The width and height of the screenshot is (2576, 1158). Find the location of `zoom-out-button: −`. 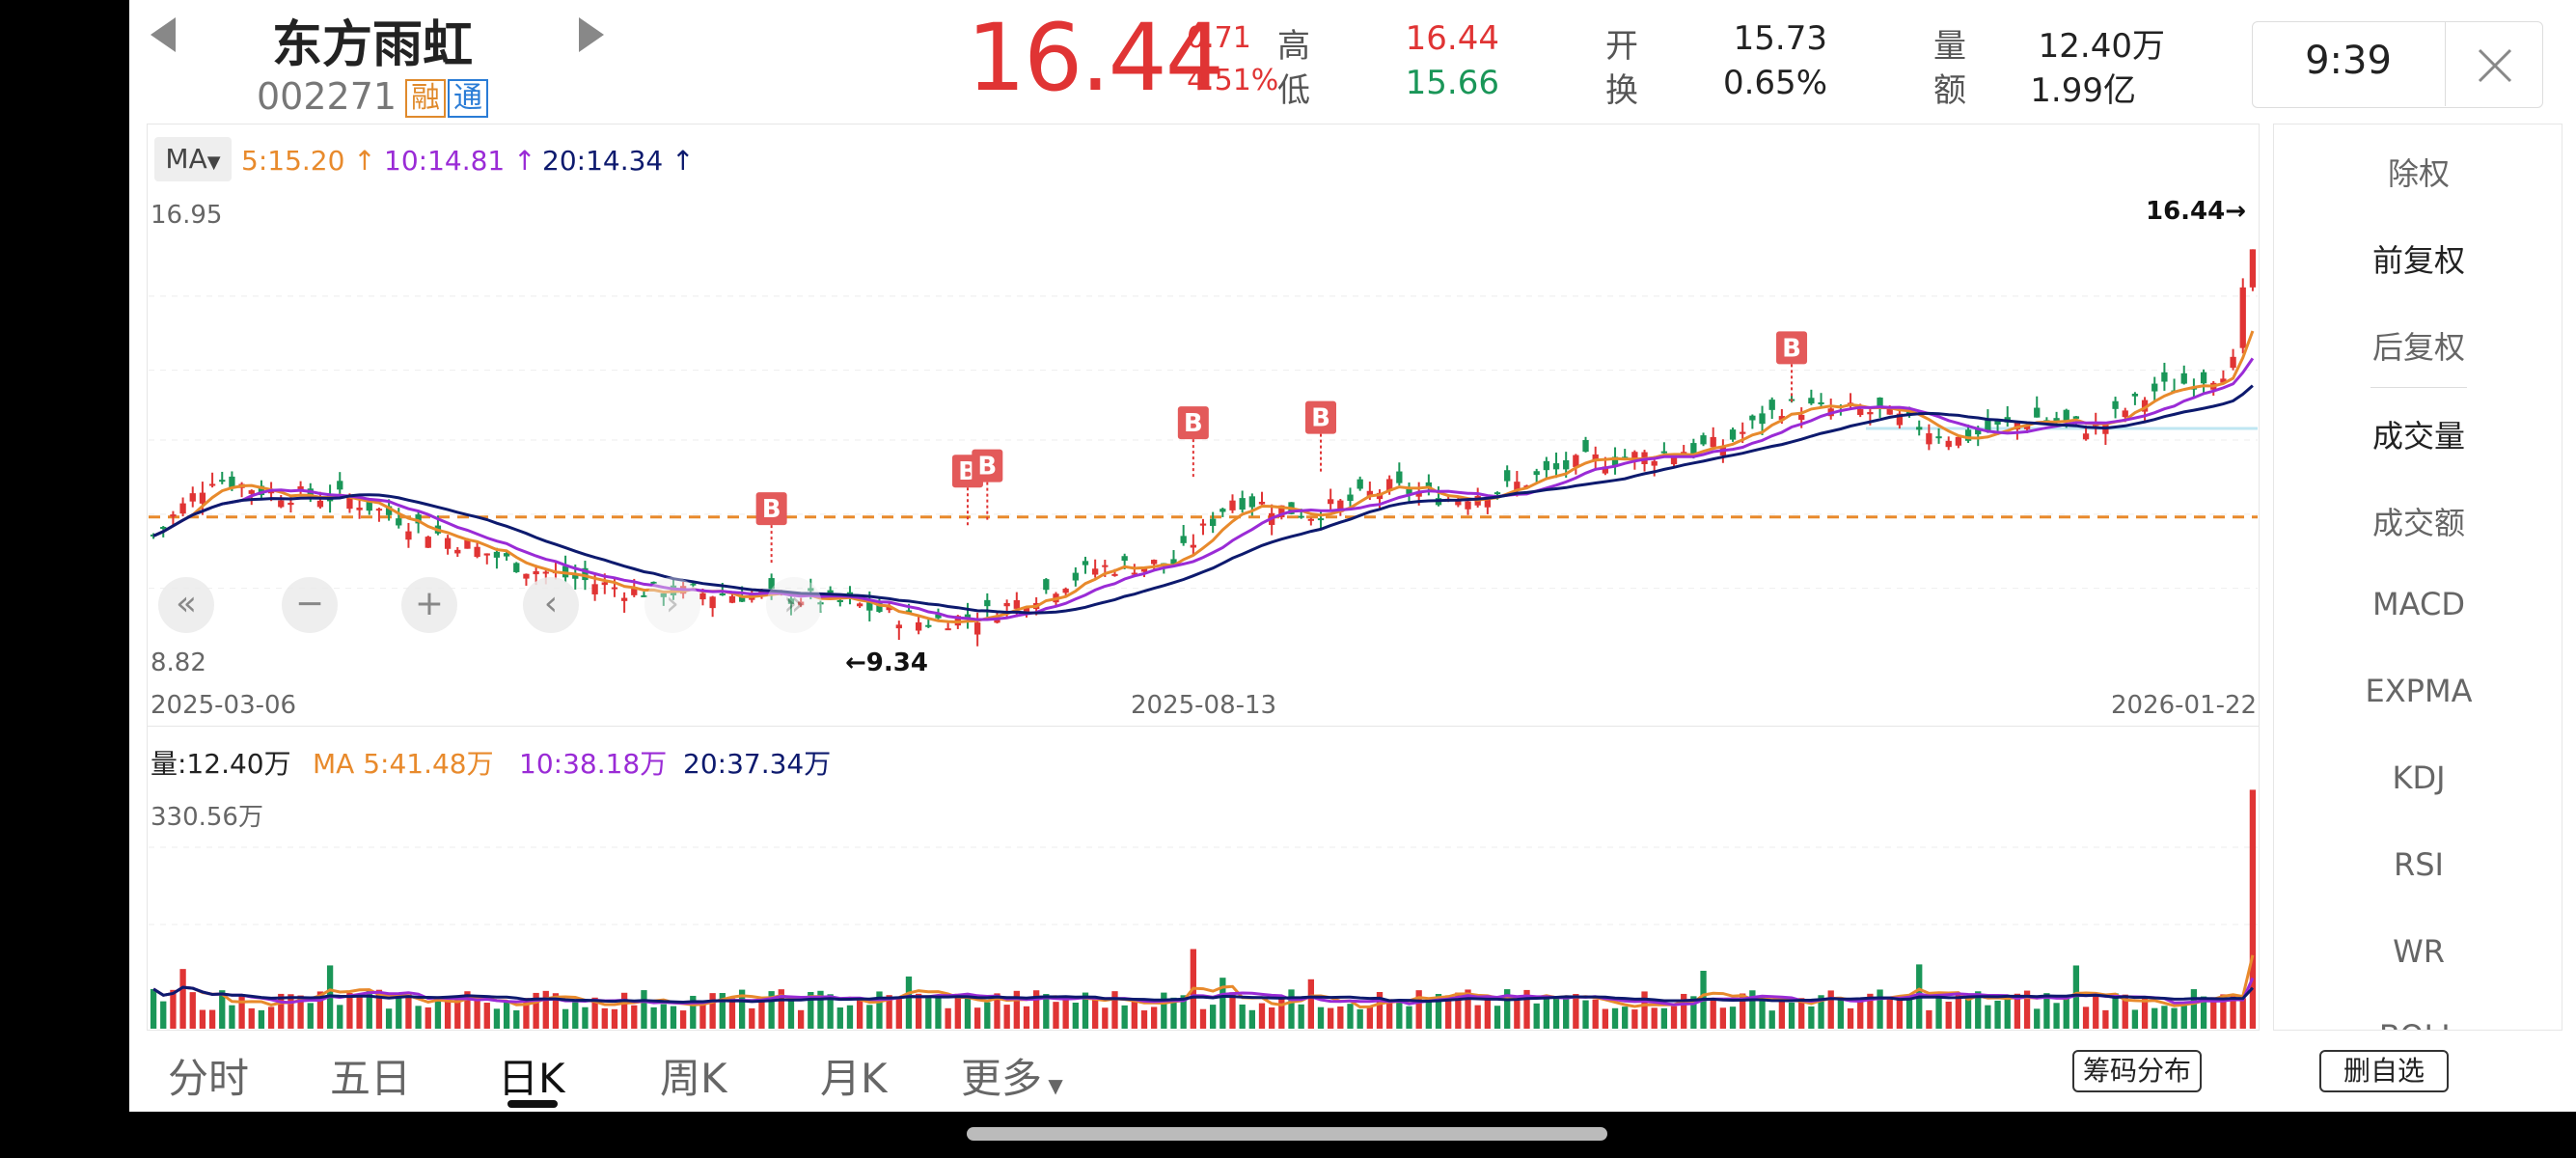

zoom-out-button: − is located at coordinates (310, 605).